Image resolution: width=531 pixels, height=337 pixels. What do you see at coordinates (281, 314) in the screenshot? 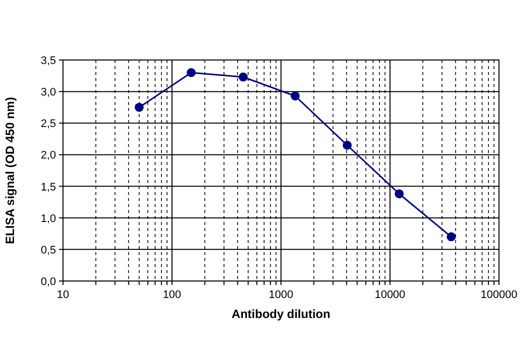
I see `x-axis-title: Antibody dilution` at bounding box center [281, 314].